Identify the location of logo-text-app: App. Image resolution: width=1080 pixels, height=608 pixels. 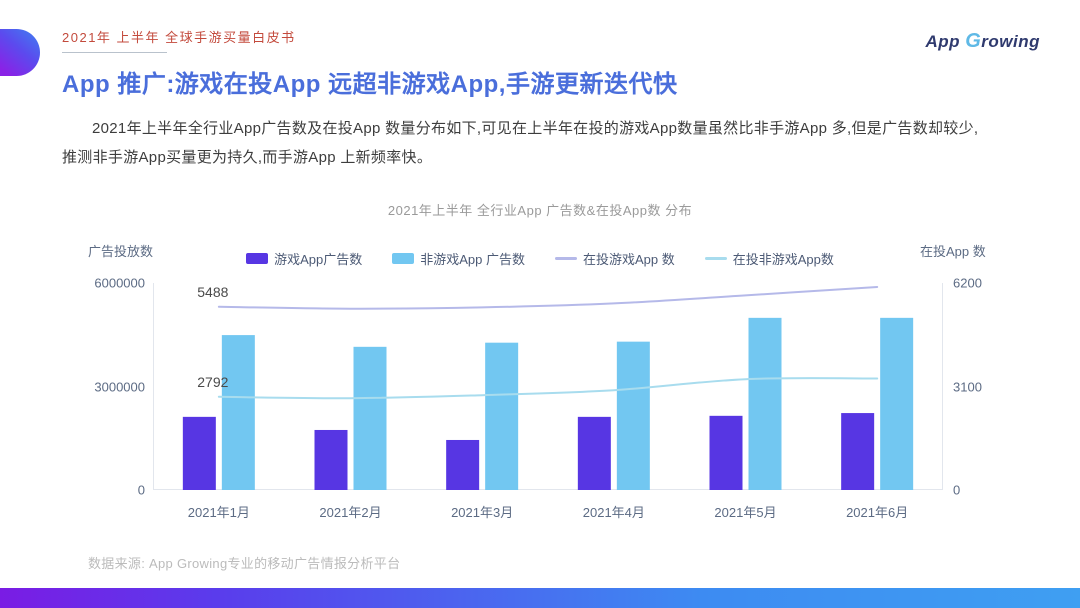
(942, 41).